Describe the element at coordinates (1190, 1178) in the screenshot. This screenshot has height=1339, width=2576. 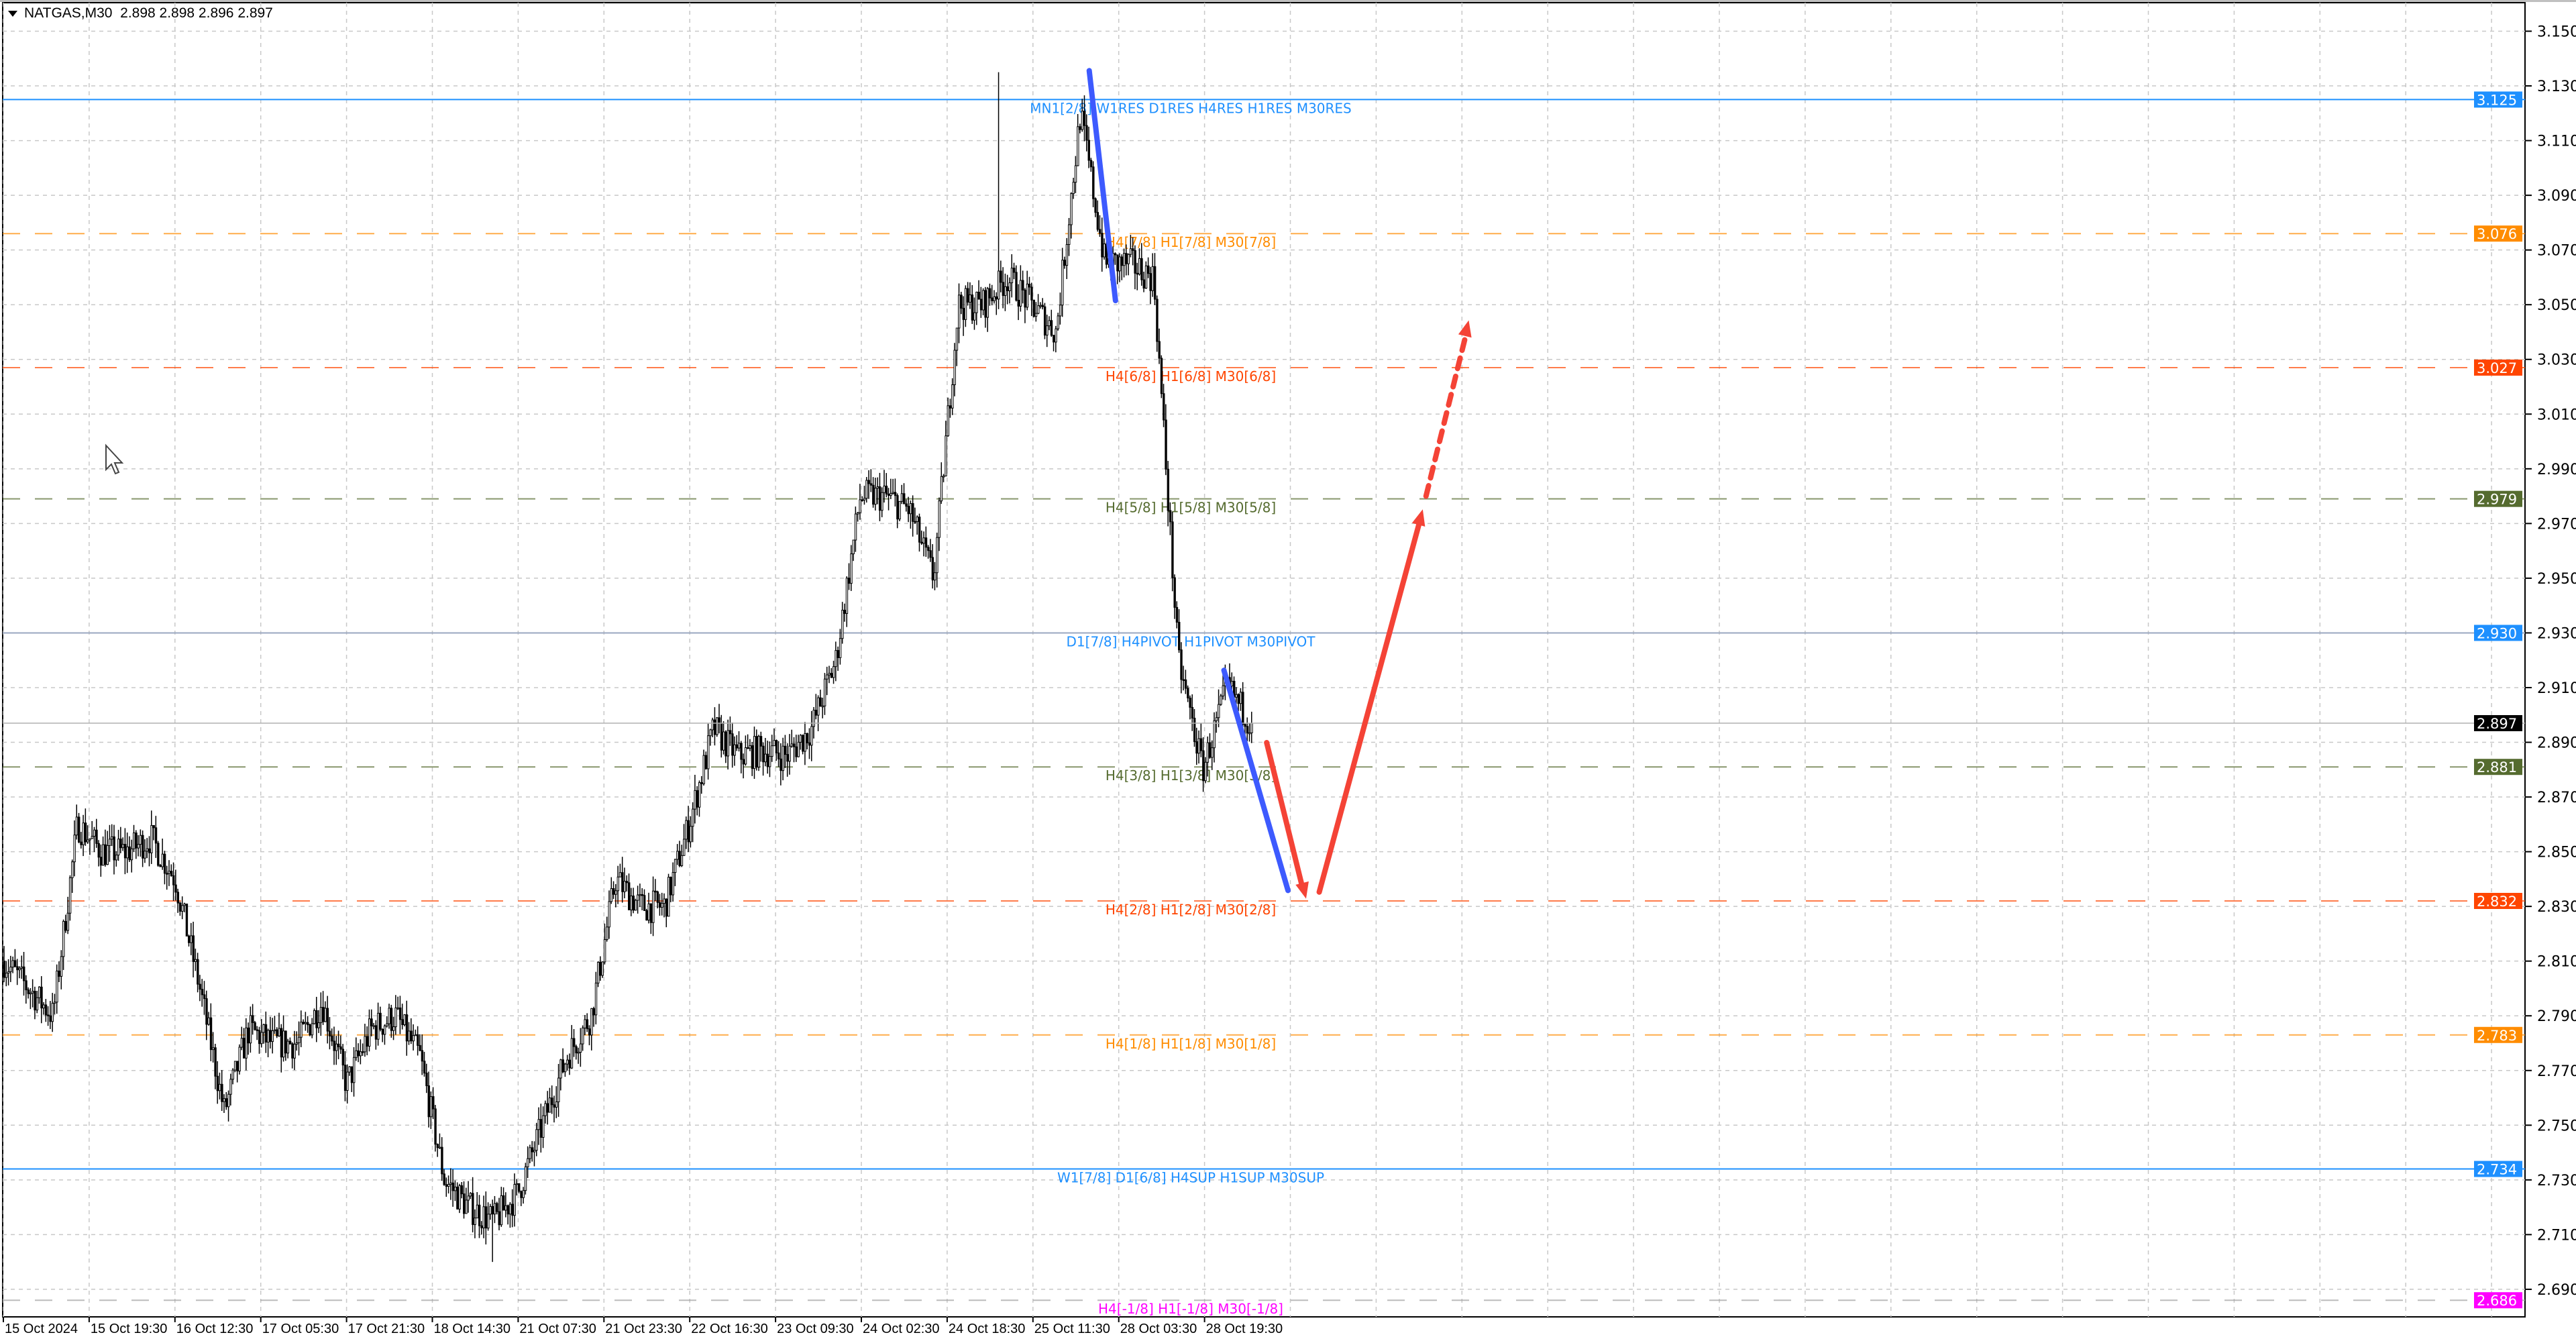
I see `level-label: W1[7/8] D1[6/8] H4SUP H1SUP M30SUP` at that location.